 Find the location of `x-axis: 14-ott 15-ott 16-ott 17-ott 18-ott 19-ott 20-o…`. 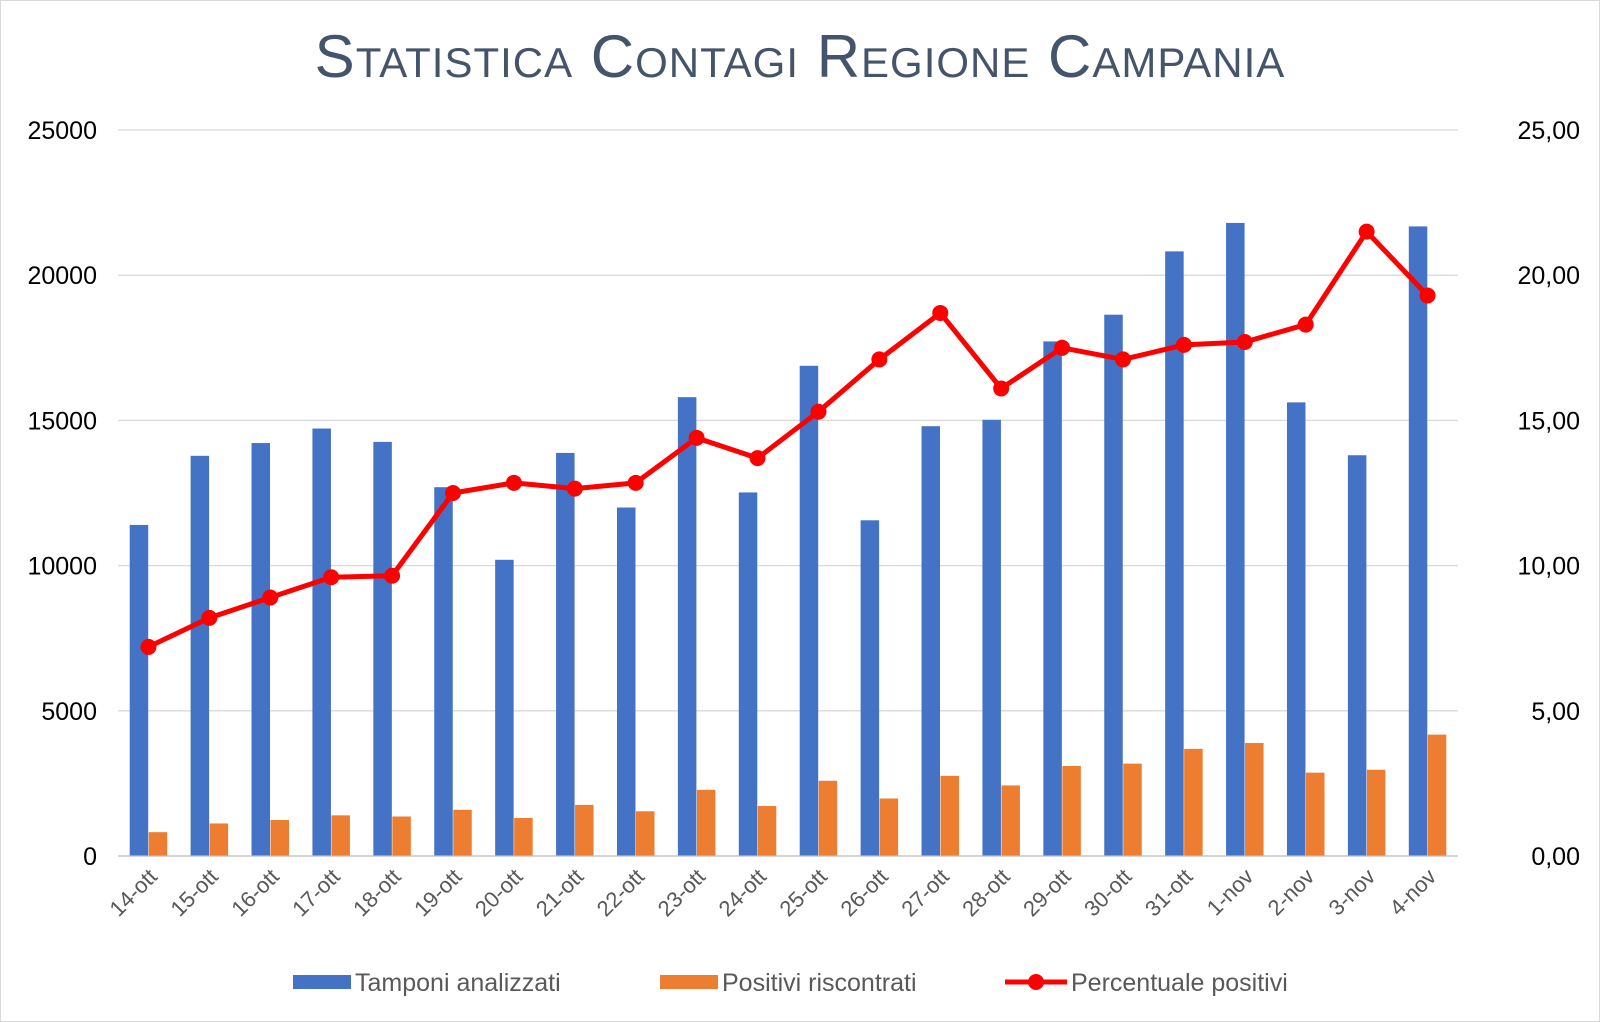

x-axis: 14-ott 15-ott 16-ott 17-ott 18-ott 19-ott 20-o… is located at coordinates (781, 888).